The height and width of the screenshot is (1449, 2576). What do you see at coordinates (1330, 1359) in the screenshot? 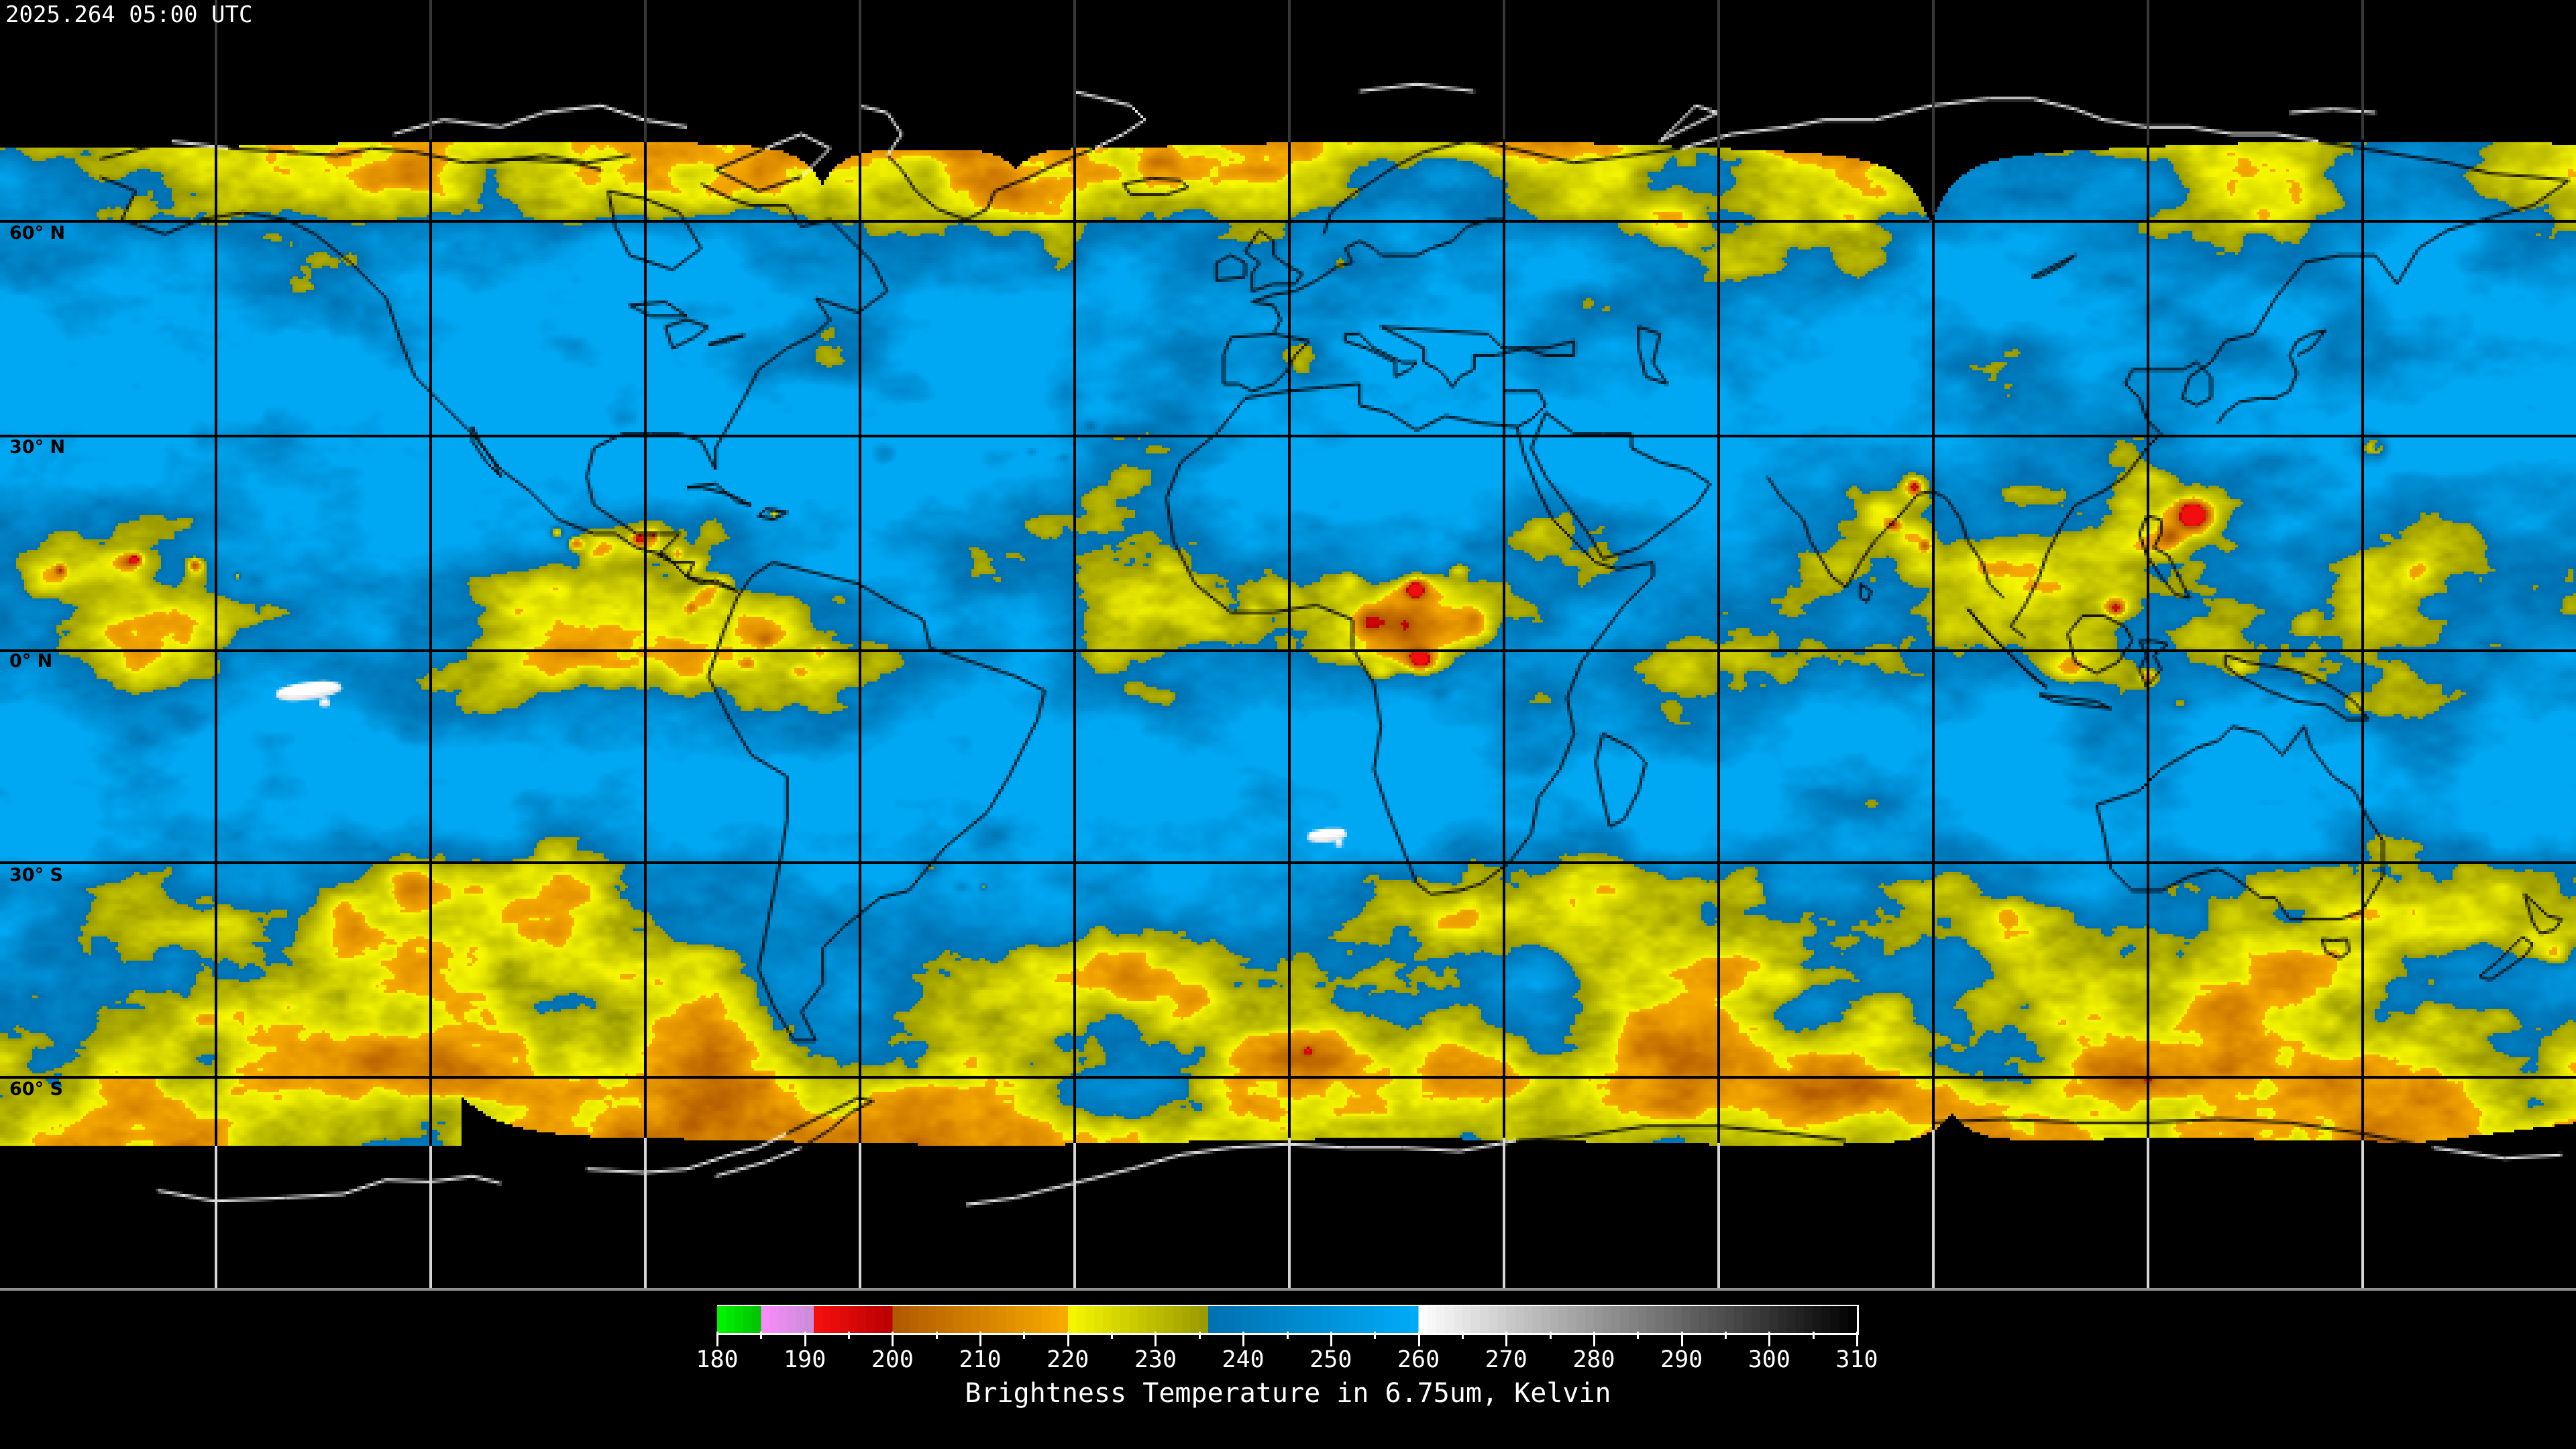
I see `colorbar-tick-label: 250` at bounding box center [1330, 1359].